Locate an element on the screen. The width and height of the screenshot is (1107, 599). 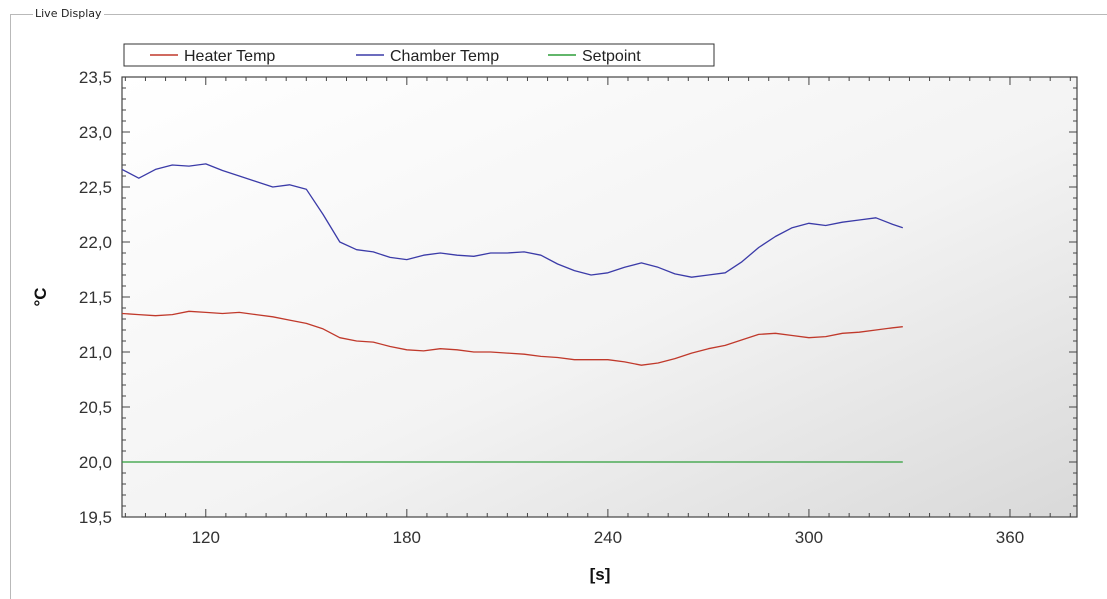
x-tick-label: 240 is located at coordinates (608, 537).